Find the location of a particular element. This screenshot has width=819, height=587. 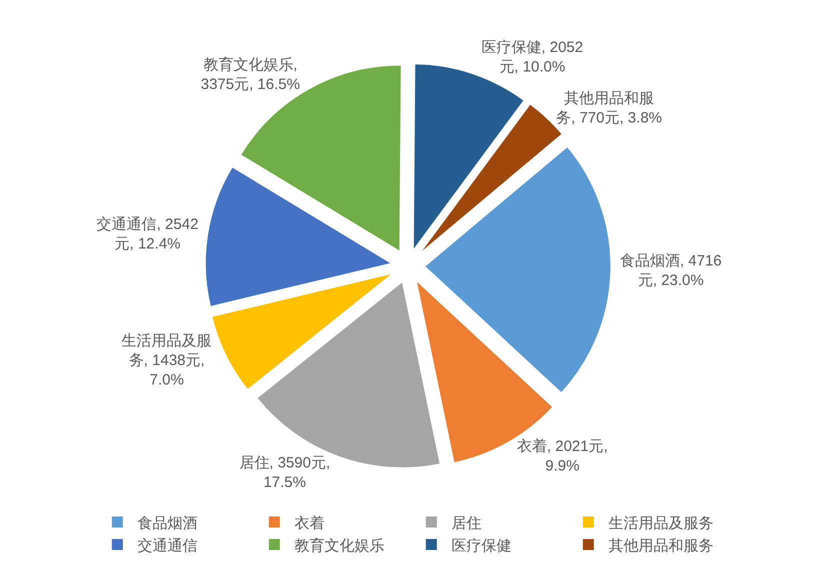

data-label: 交通通信, 2542元, 12.4% is located at coordinates (147, 234).